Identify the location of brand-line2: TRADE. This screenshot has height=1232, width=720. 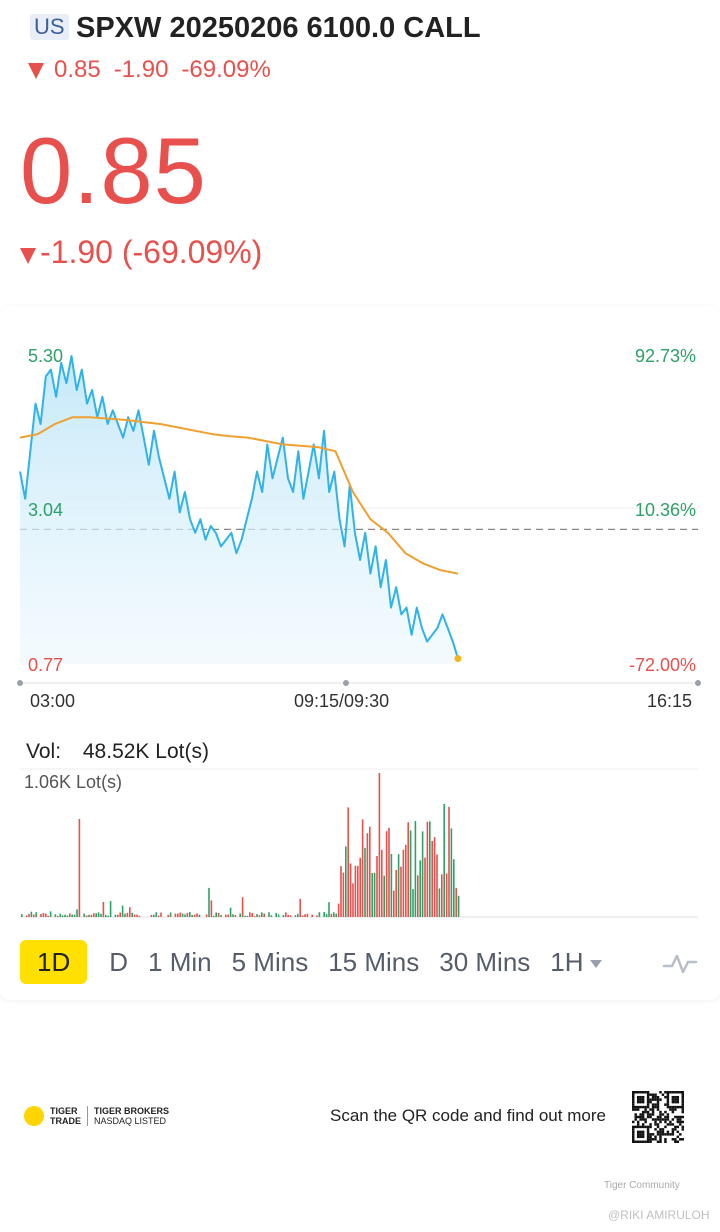
(65, 1121).